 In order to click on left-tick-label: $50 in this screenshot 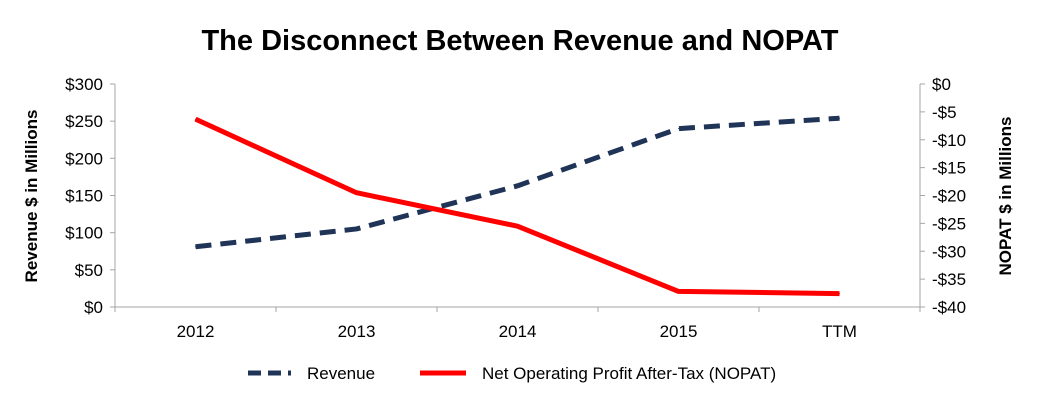, I will do `click(89, 270)`.